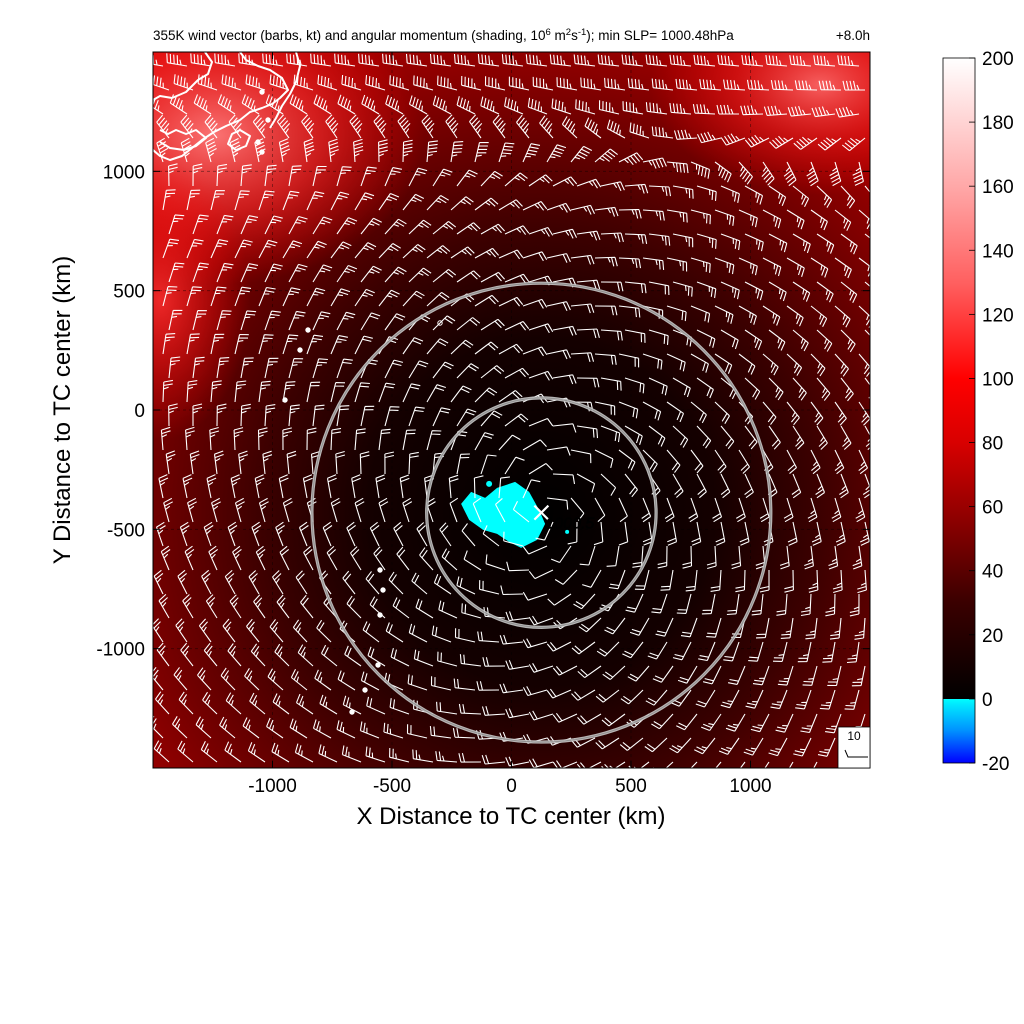 Image resolution: width=1024 pixels, height=1024 pixels. What do you see at coordinates (308, 330) in the screenshot?
I see `island-speck` at bounding box center [308, 330].